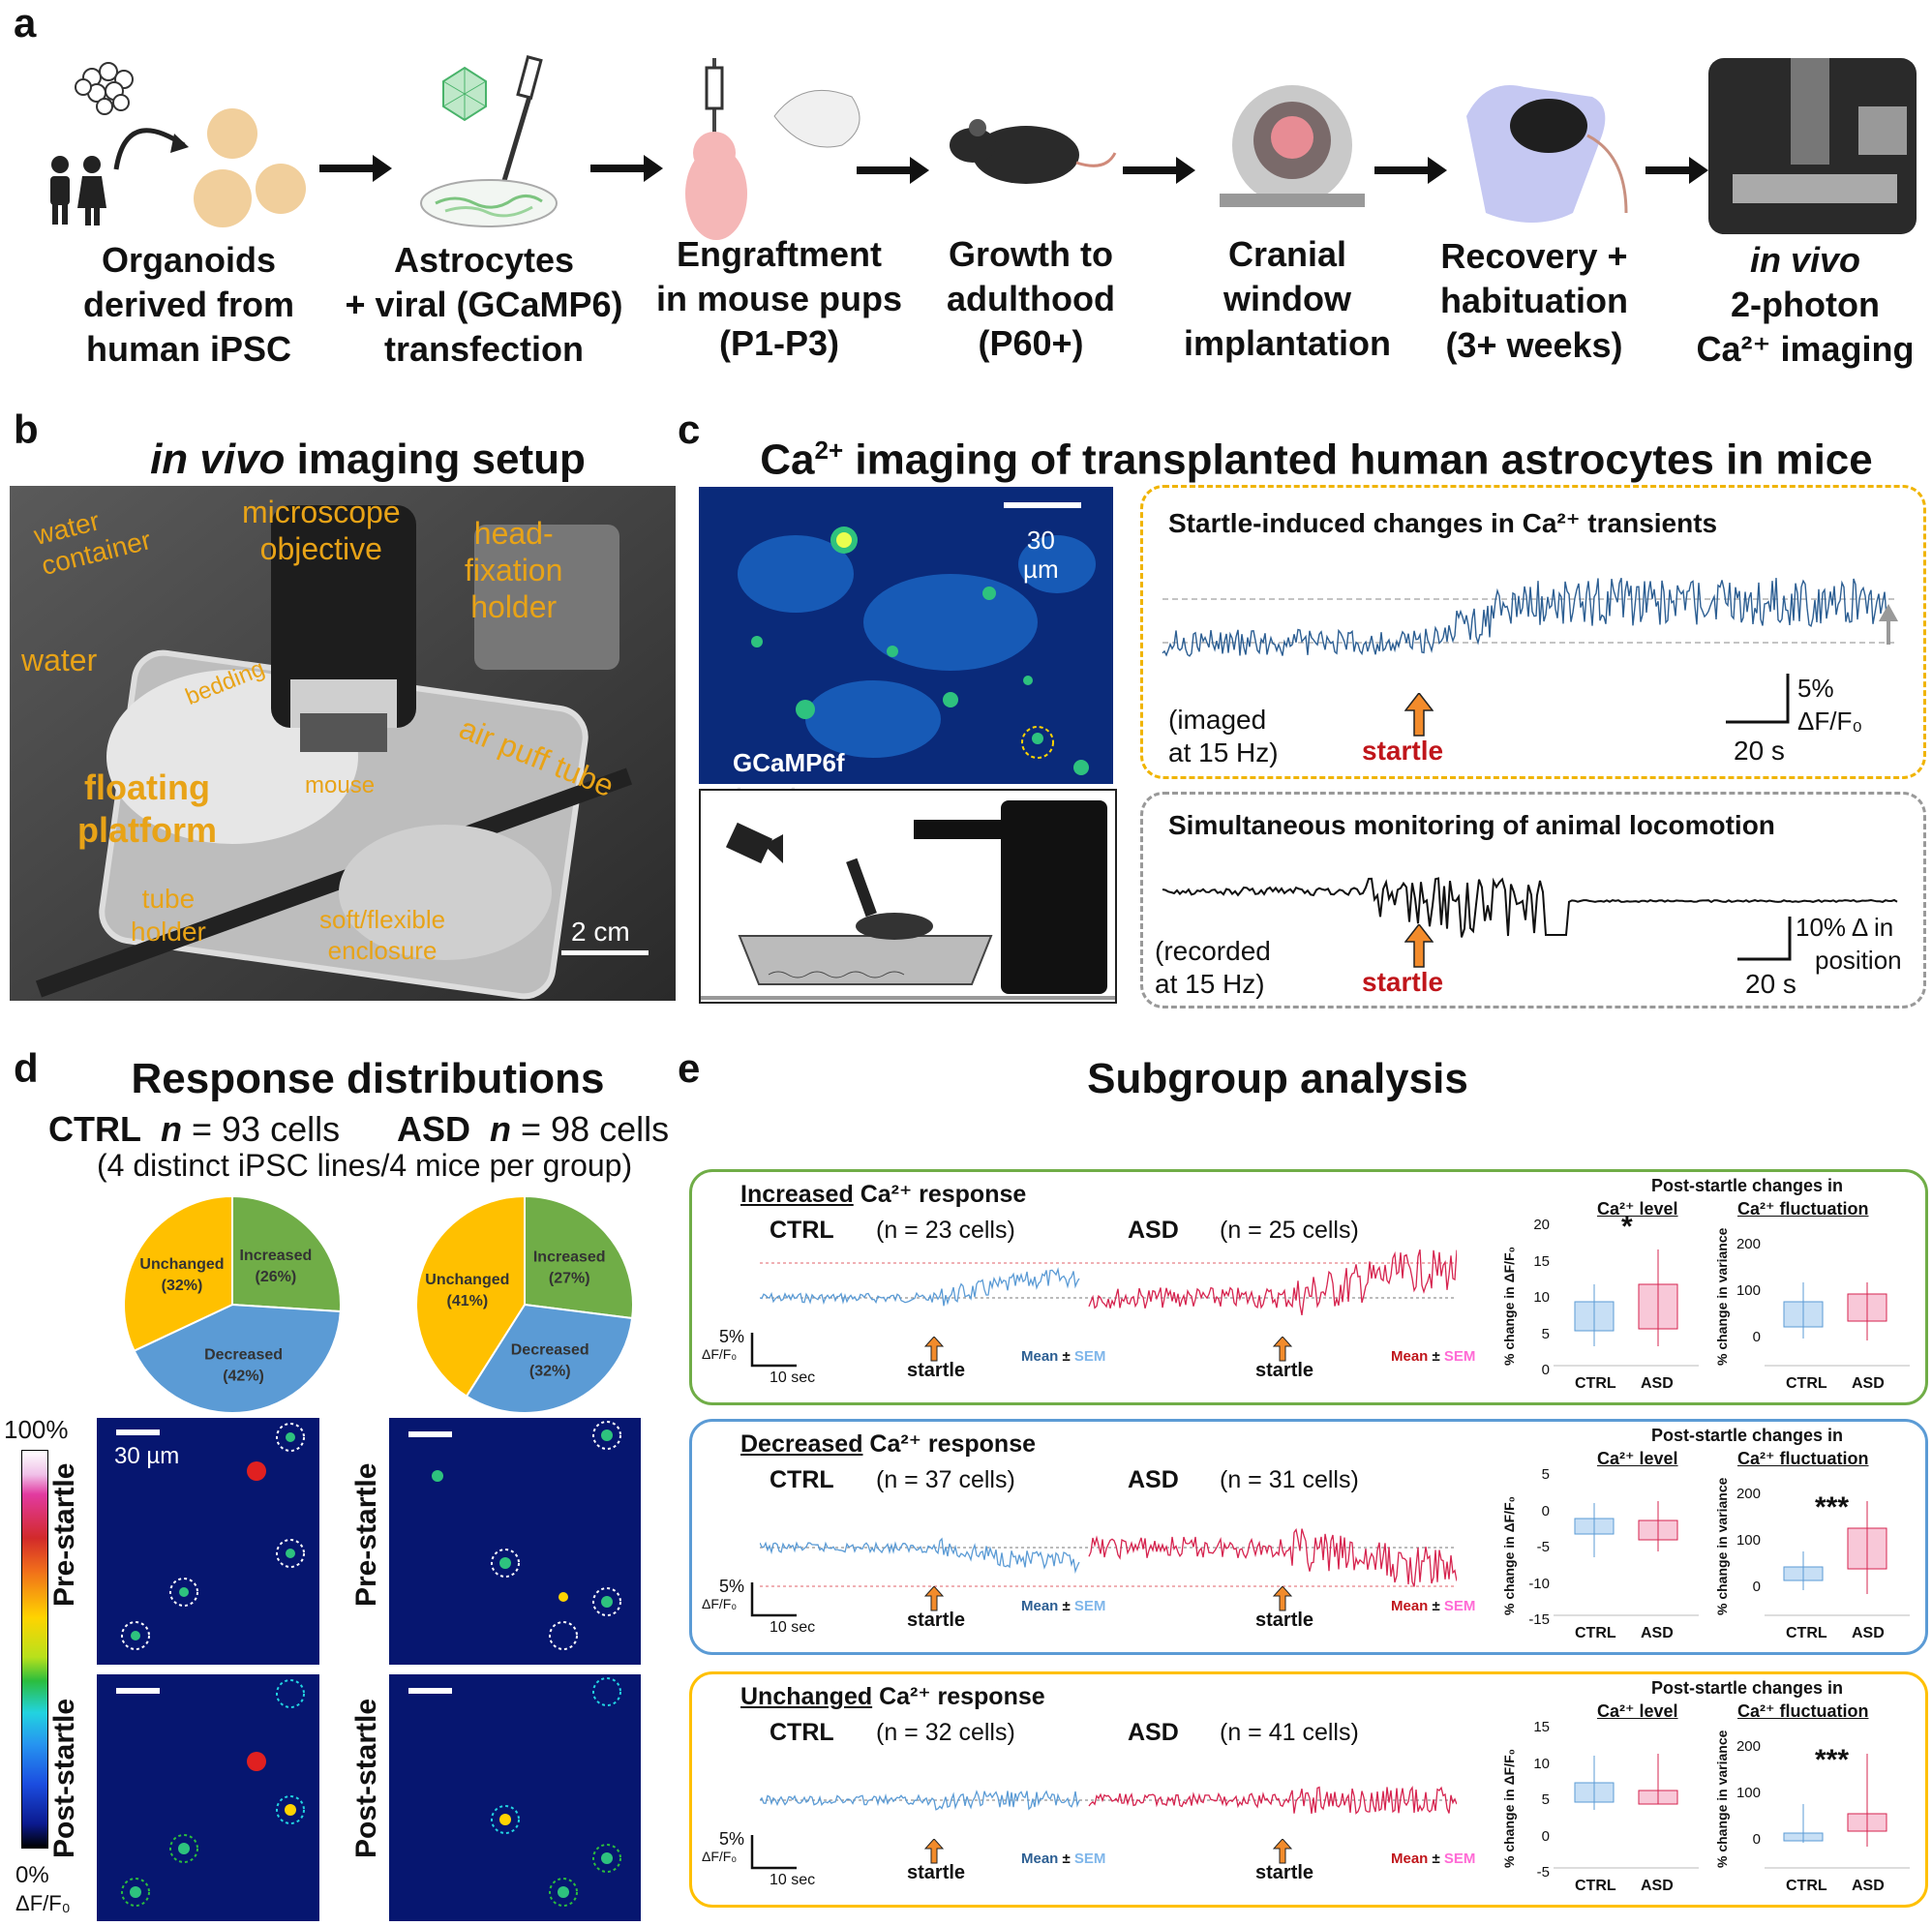 The width and height of the screenshot is (1932, 1926). What do you see at coordinates (888, 1444) in the screenshot?
I see `subgroup-heading: Decreased Ca²⁺ response` at bounding box center [888, 1444].